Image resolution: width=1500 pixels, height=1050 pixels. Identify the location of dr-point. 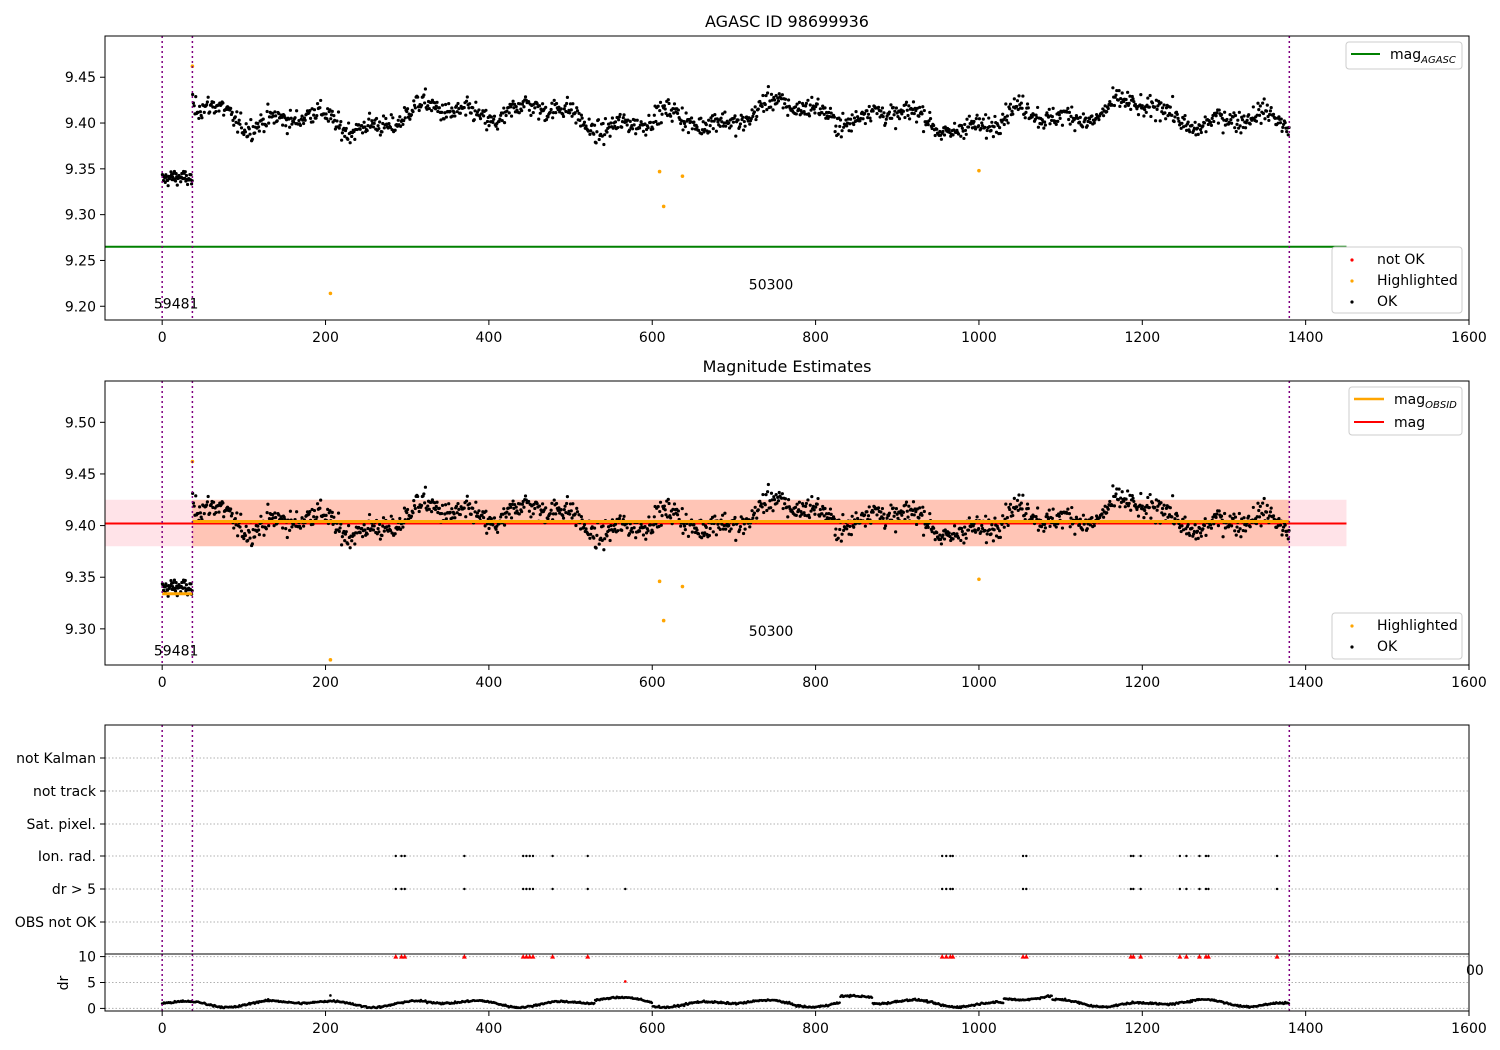
(927, 1000).